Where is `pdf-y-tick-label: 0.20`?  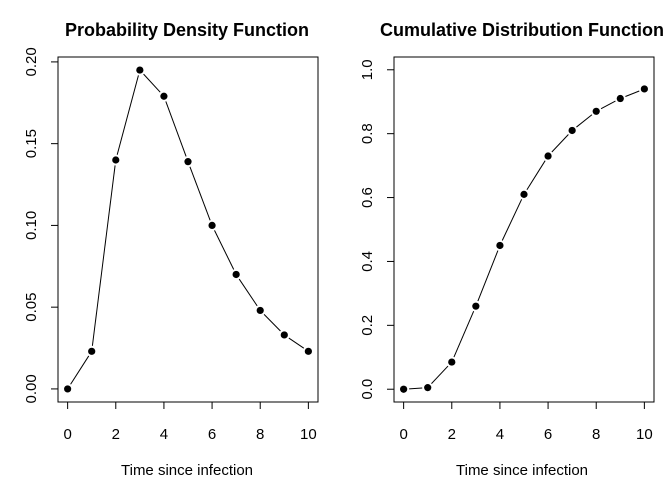
pdf-y-tick-label: 0.20 is located at coordinates (31, 61).